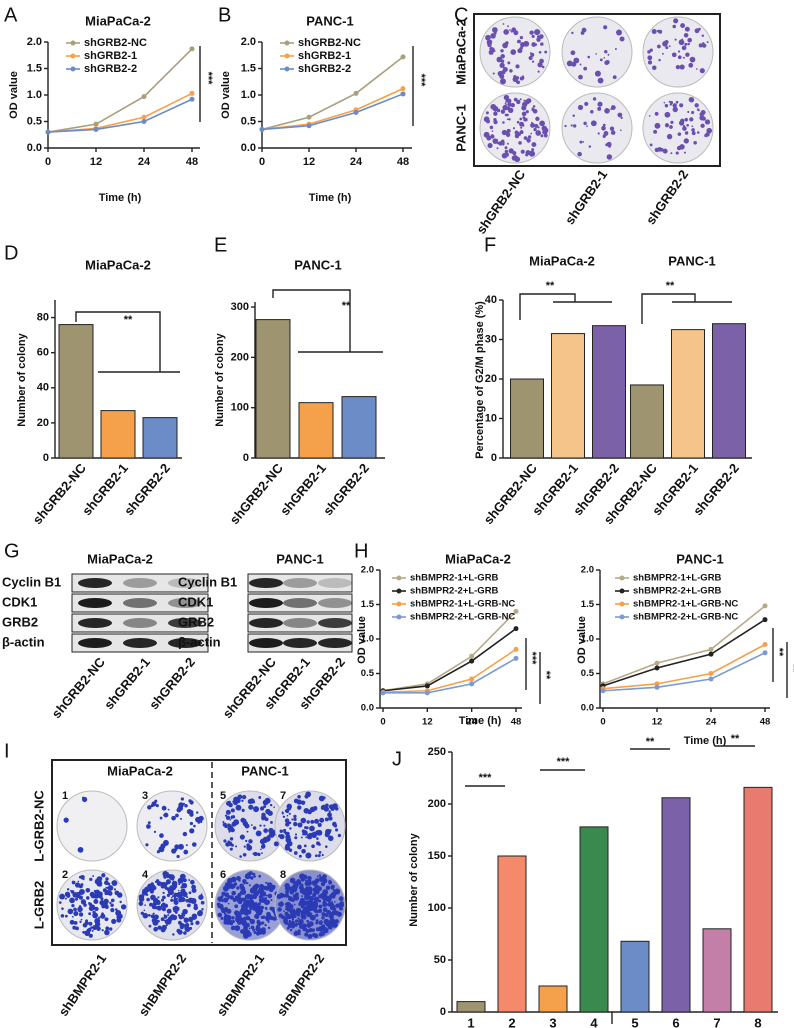 The width and height of the screenshot is (794, 1028). Describe the element at coordinates (588, 604) in the screenshot. I see `y-tick-label: 1.5` at that location.